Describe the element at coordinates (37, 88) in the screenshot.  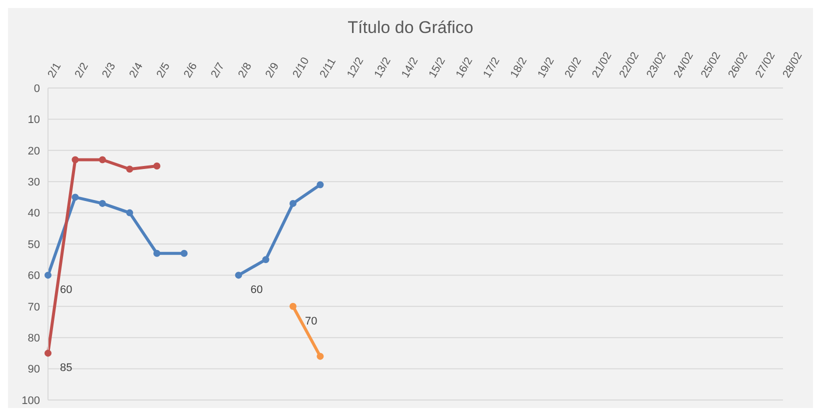
I see `y-tick-label: 0` at that location.